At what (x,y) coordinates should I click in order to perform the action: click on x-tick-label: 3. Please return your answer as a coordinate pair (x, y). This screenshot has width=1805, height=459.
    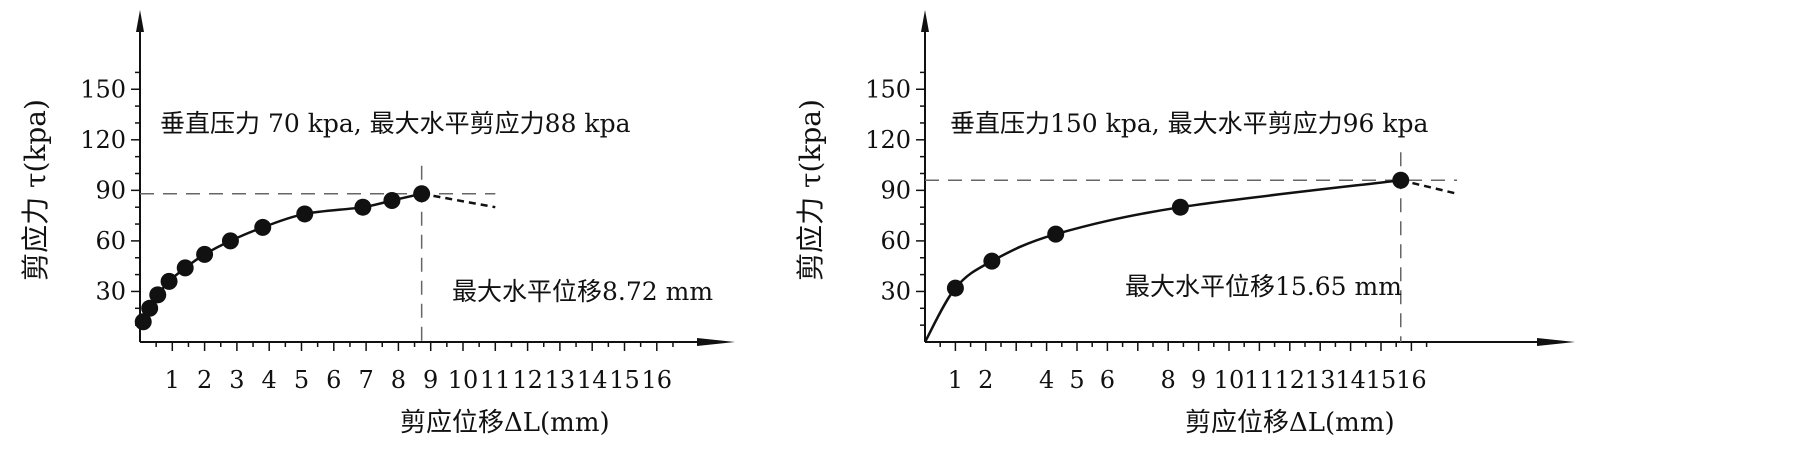
    Looking at the image, I should click on (236, 380).